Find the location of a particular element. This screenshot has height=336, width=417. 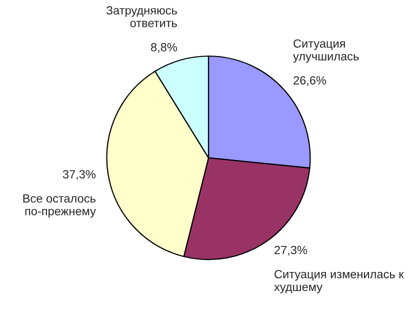

slice-label: Все осталось по-прежнему is located at coordinates (59, 206).